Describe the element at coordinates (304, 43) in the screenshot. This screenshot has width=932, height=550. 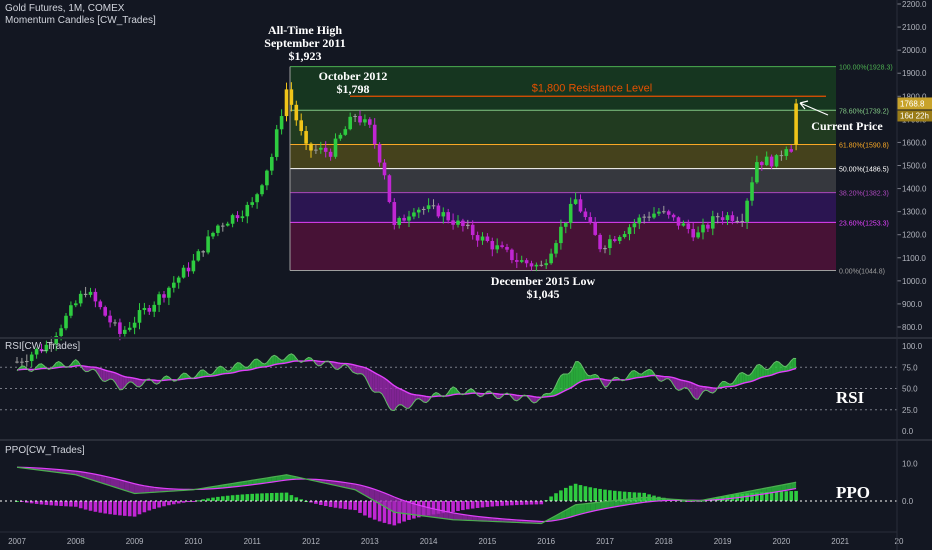
I see `ath-annotation: September 2011` at that location.